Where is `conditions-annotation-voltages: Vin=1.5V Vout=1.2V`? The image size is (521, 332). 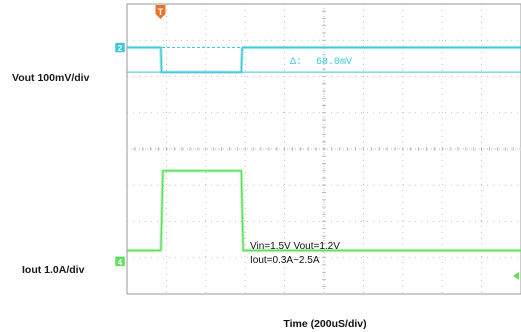
conditions-annotation-voltages: Vin=1.5V Vout=1.2V is located at coordinates (295, 246).